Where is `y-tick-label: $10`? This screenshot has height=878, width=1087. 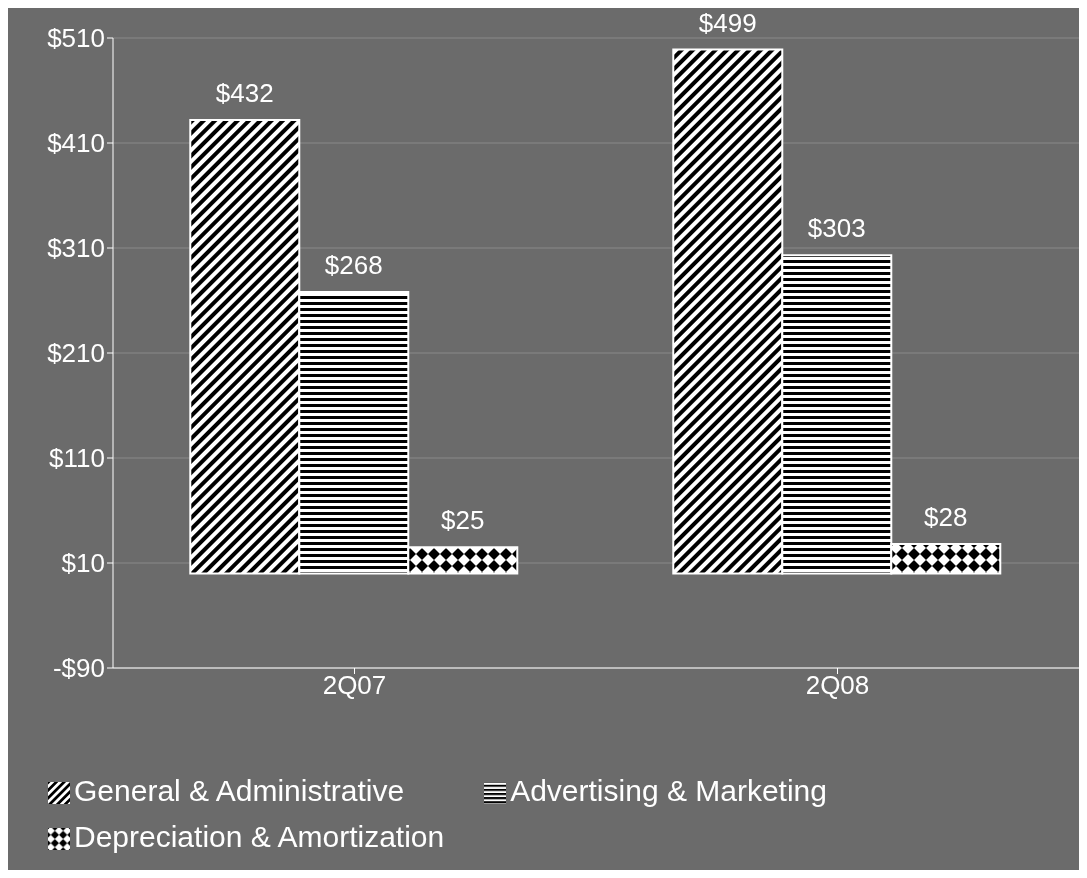 y-tick-label: $10 is located at coordinates (83, 563).